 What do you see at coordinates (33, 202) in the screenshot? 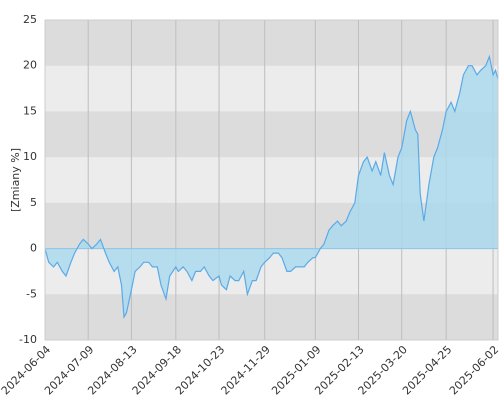
I see `y-tick-label: 5` at bounding box center [33, 202].